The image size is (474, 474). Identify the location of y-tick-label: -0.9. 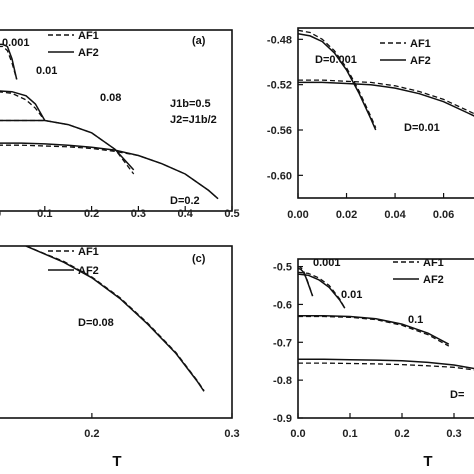
(282, 419).